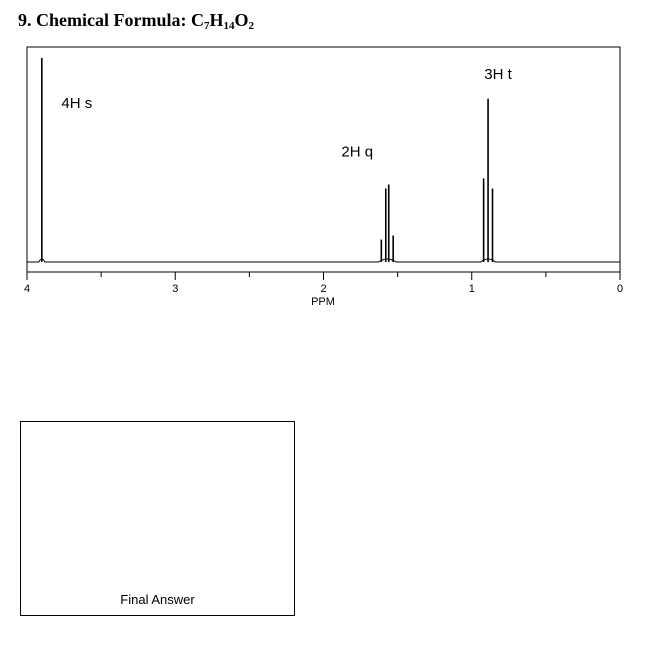 The width and height of the screenshot is (646, 645). What do you see at coordinates (620, 289) in the screenshot?
I see `tick-label: 0` at bounding box center [620, 289].